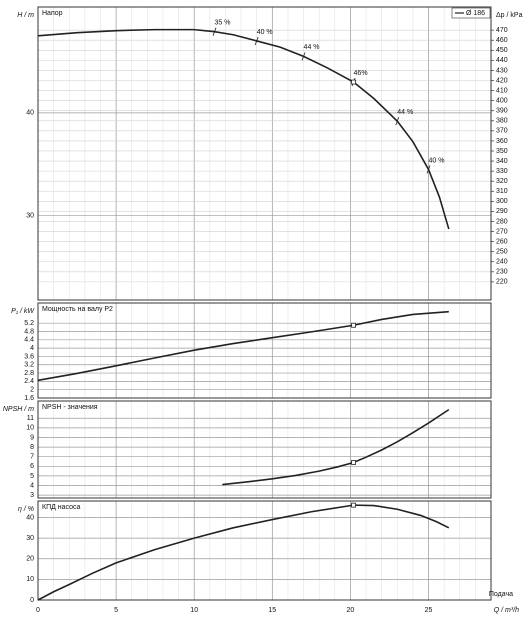 This screenshot has height=619, width=530. What do you see at coordinates (30, 418) in the screenshot?
I see `y-tick-label: 11` at bounding box center [30, 418].